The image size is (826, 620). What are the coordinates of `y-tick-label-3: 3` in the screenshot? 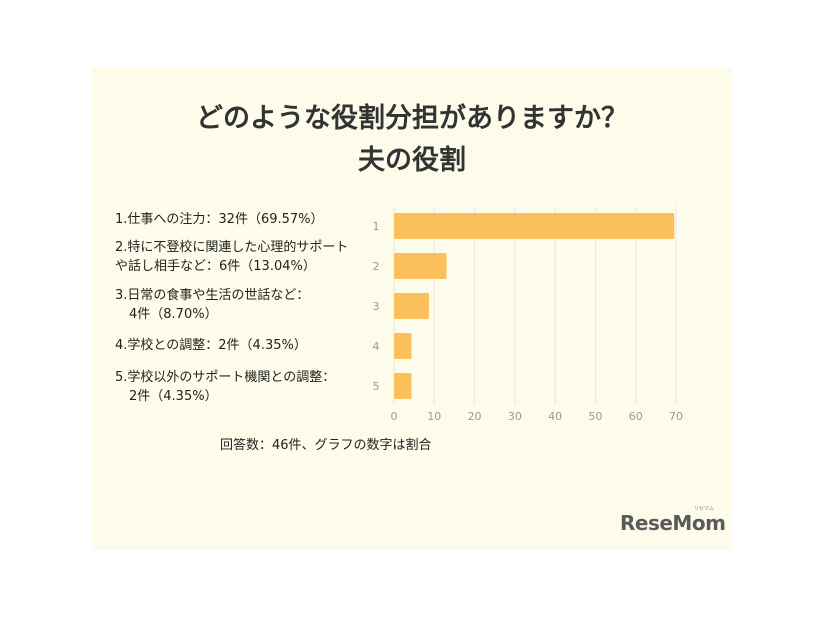 It's located at (376, 306).